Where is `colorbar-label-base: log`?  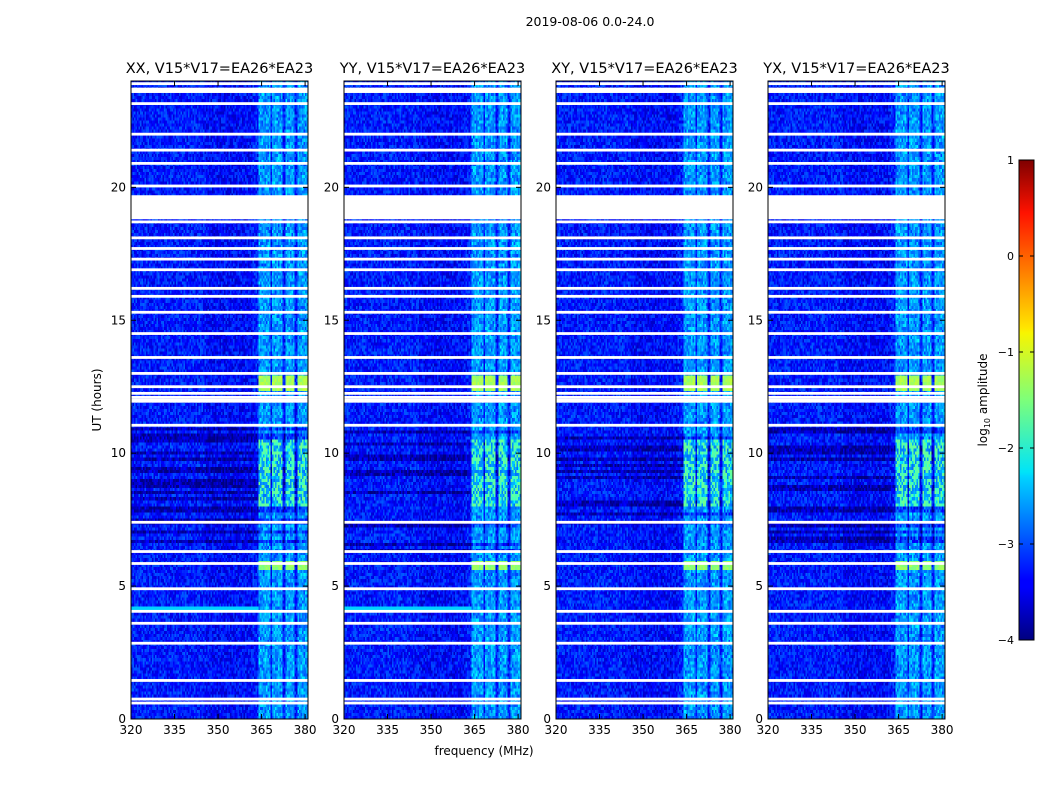
colorbar-label-base: log is located at coordinates (983, 437).